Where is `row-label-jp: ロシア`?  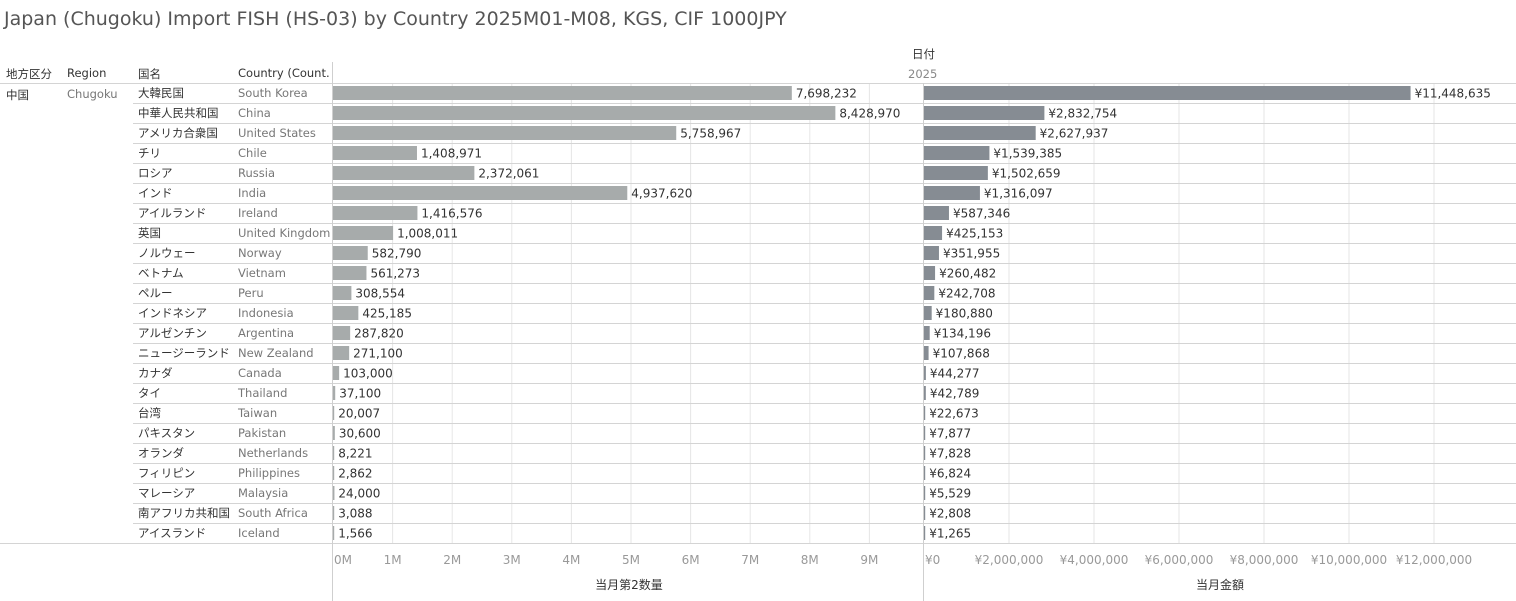 row-label-jp: ロシア is located at coordinates (155, 173).